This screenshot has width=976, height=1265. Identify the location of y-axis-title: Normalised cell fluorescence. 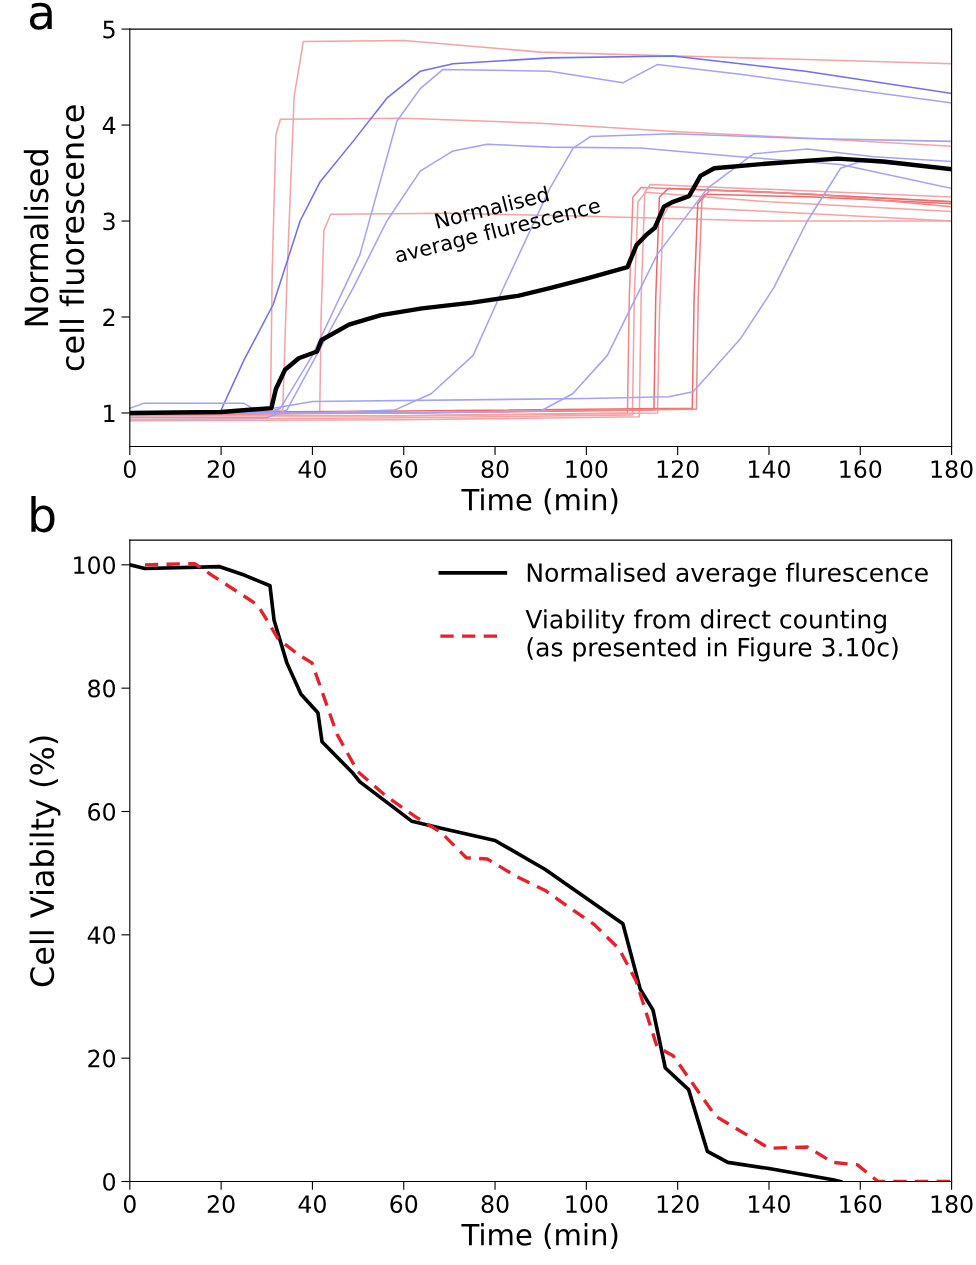
(54, 238).